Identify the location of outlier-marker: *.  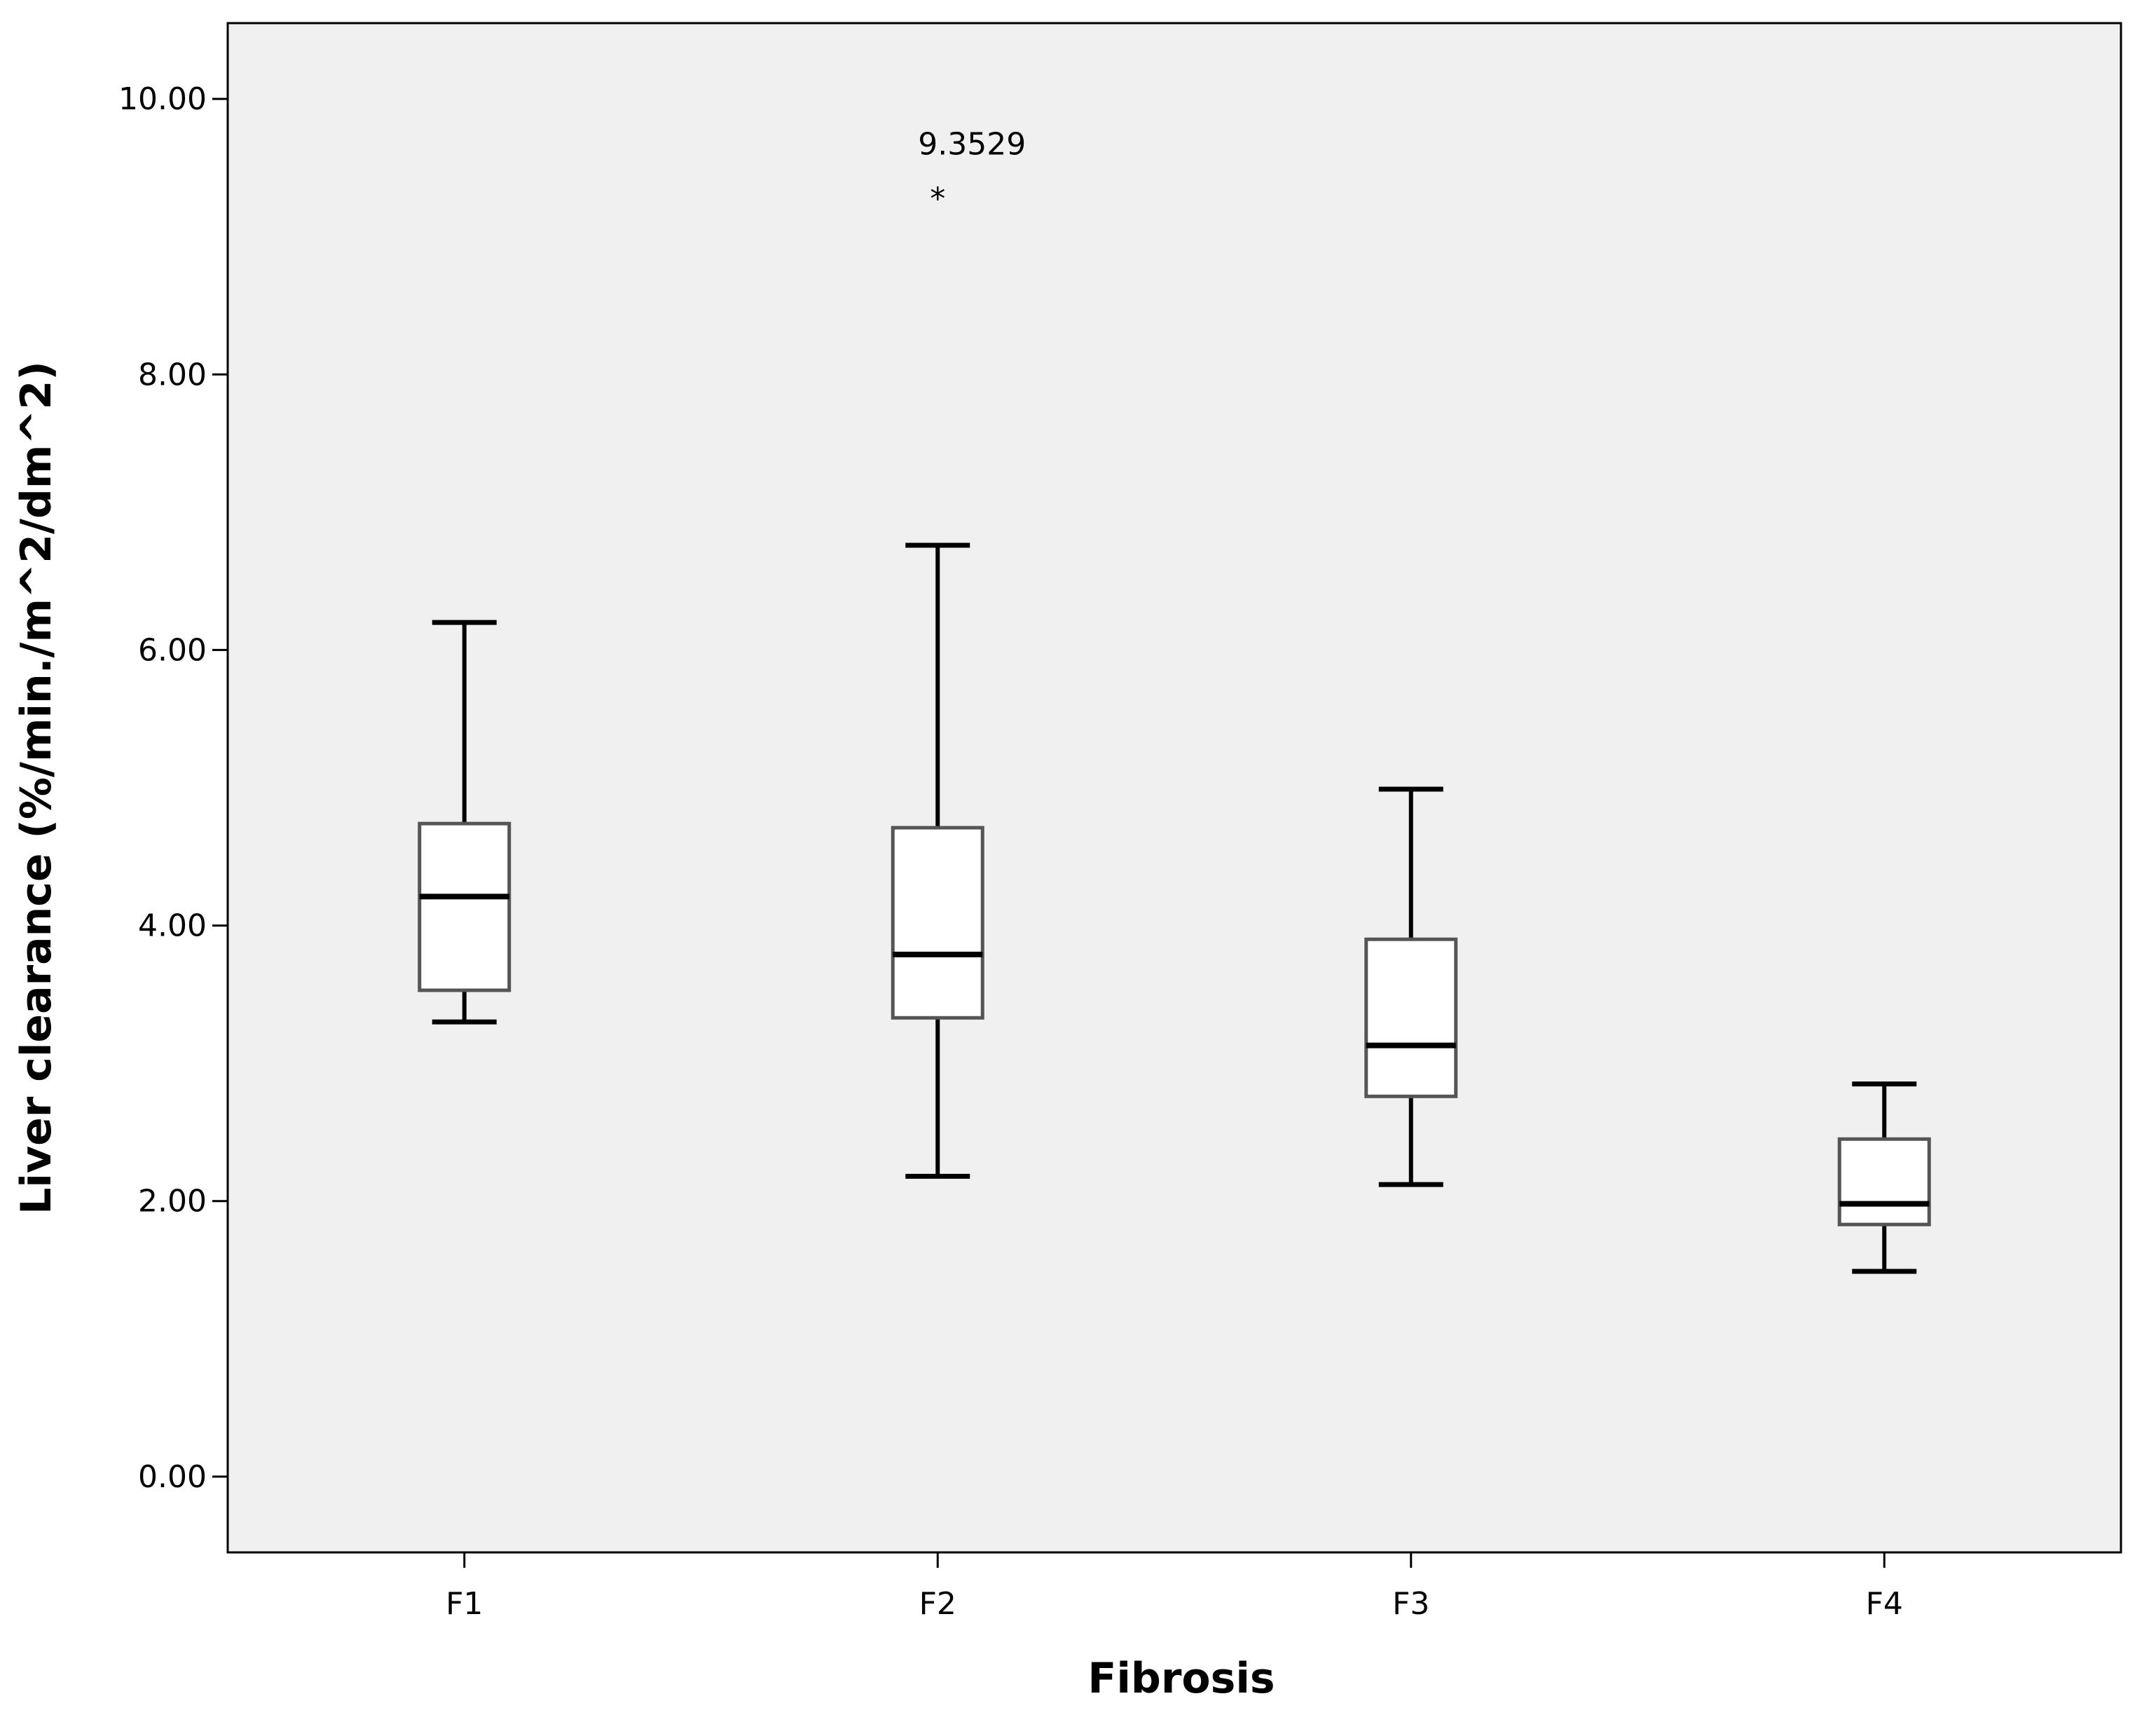
(937, 199).